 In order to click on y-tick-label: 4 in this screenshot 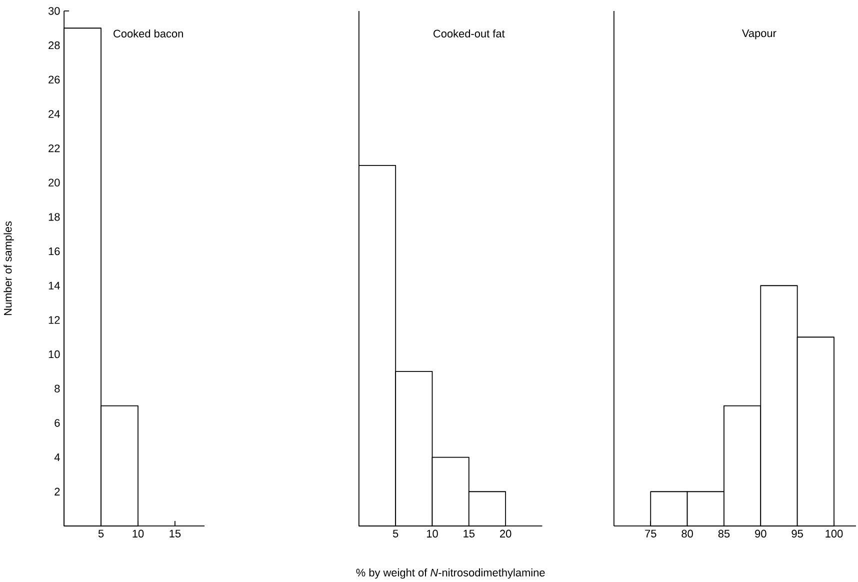, I will do `click(57, 457)`.